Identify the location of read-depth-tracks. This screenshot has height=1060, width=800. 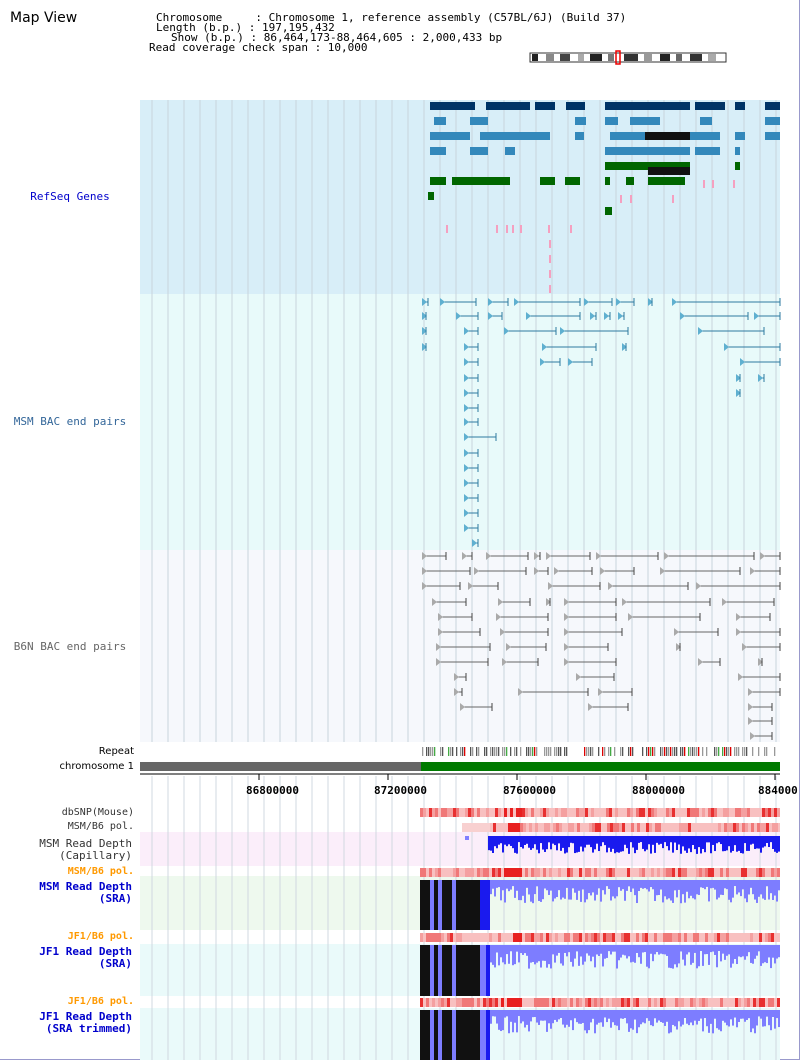
(600, 948).